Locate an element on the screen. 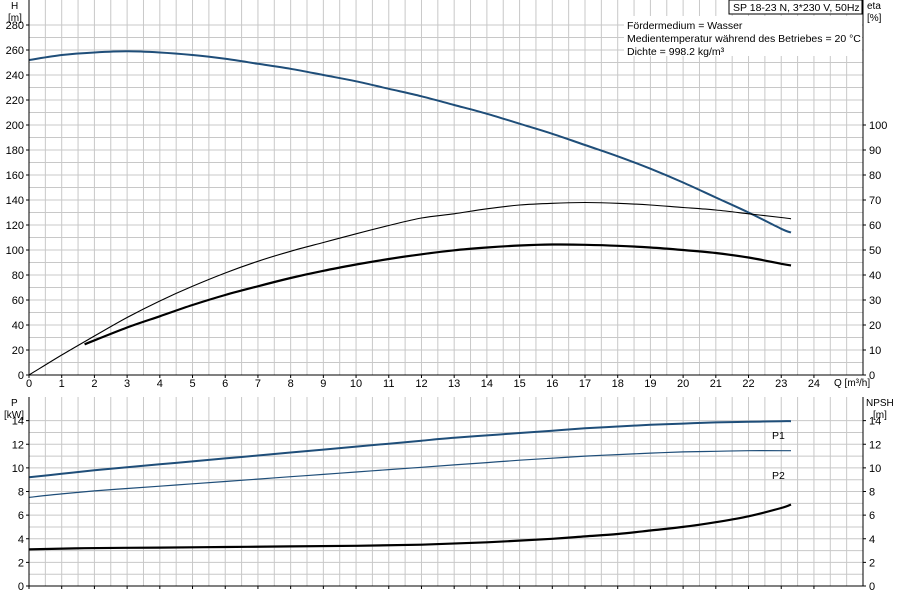 This screenshot has width=900, height=600. x-tick-label: 18 is located at coordinates (618, 384).